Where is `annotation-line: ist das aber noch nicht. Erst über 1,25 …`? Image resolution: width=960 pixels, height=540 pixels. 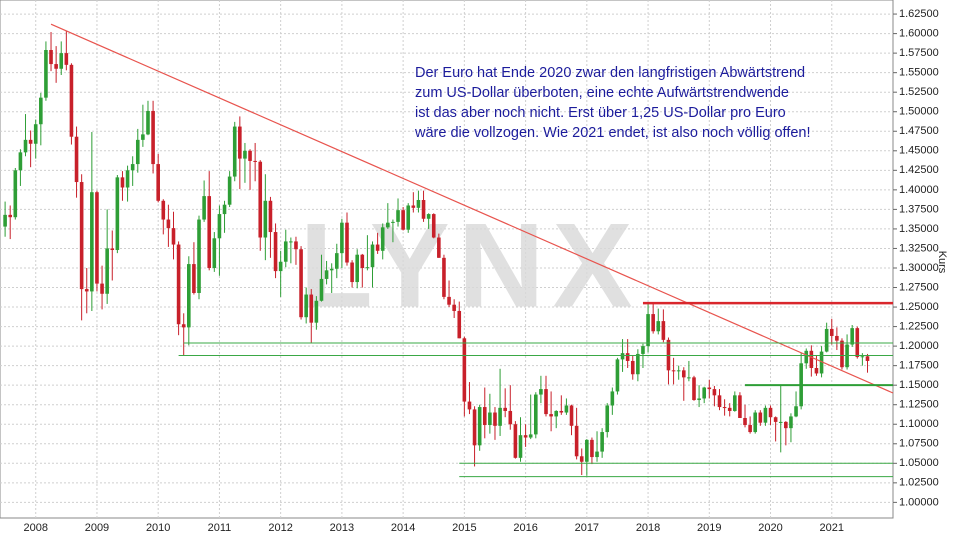
annotation-line: ist das aber noch nicht. Erst über 1,25 … is located at coordinates (600, 113).